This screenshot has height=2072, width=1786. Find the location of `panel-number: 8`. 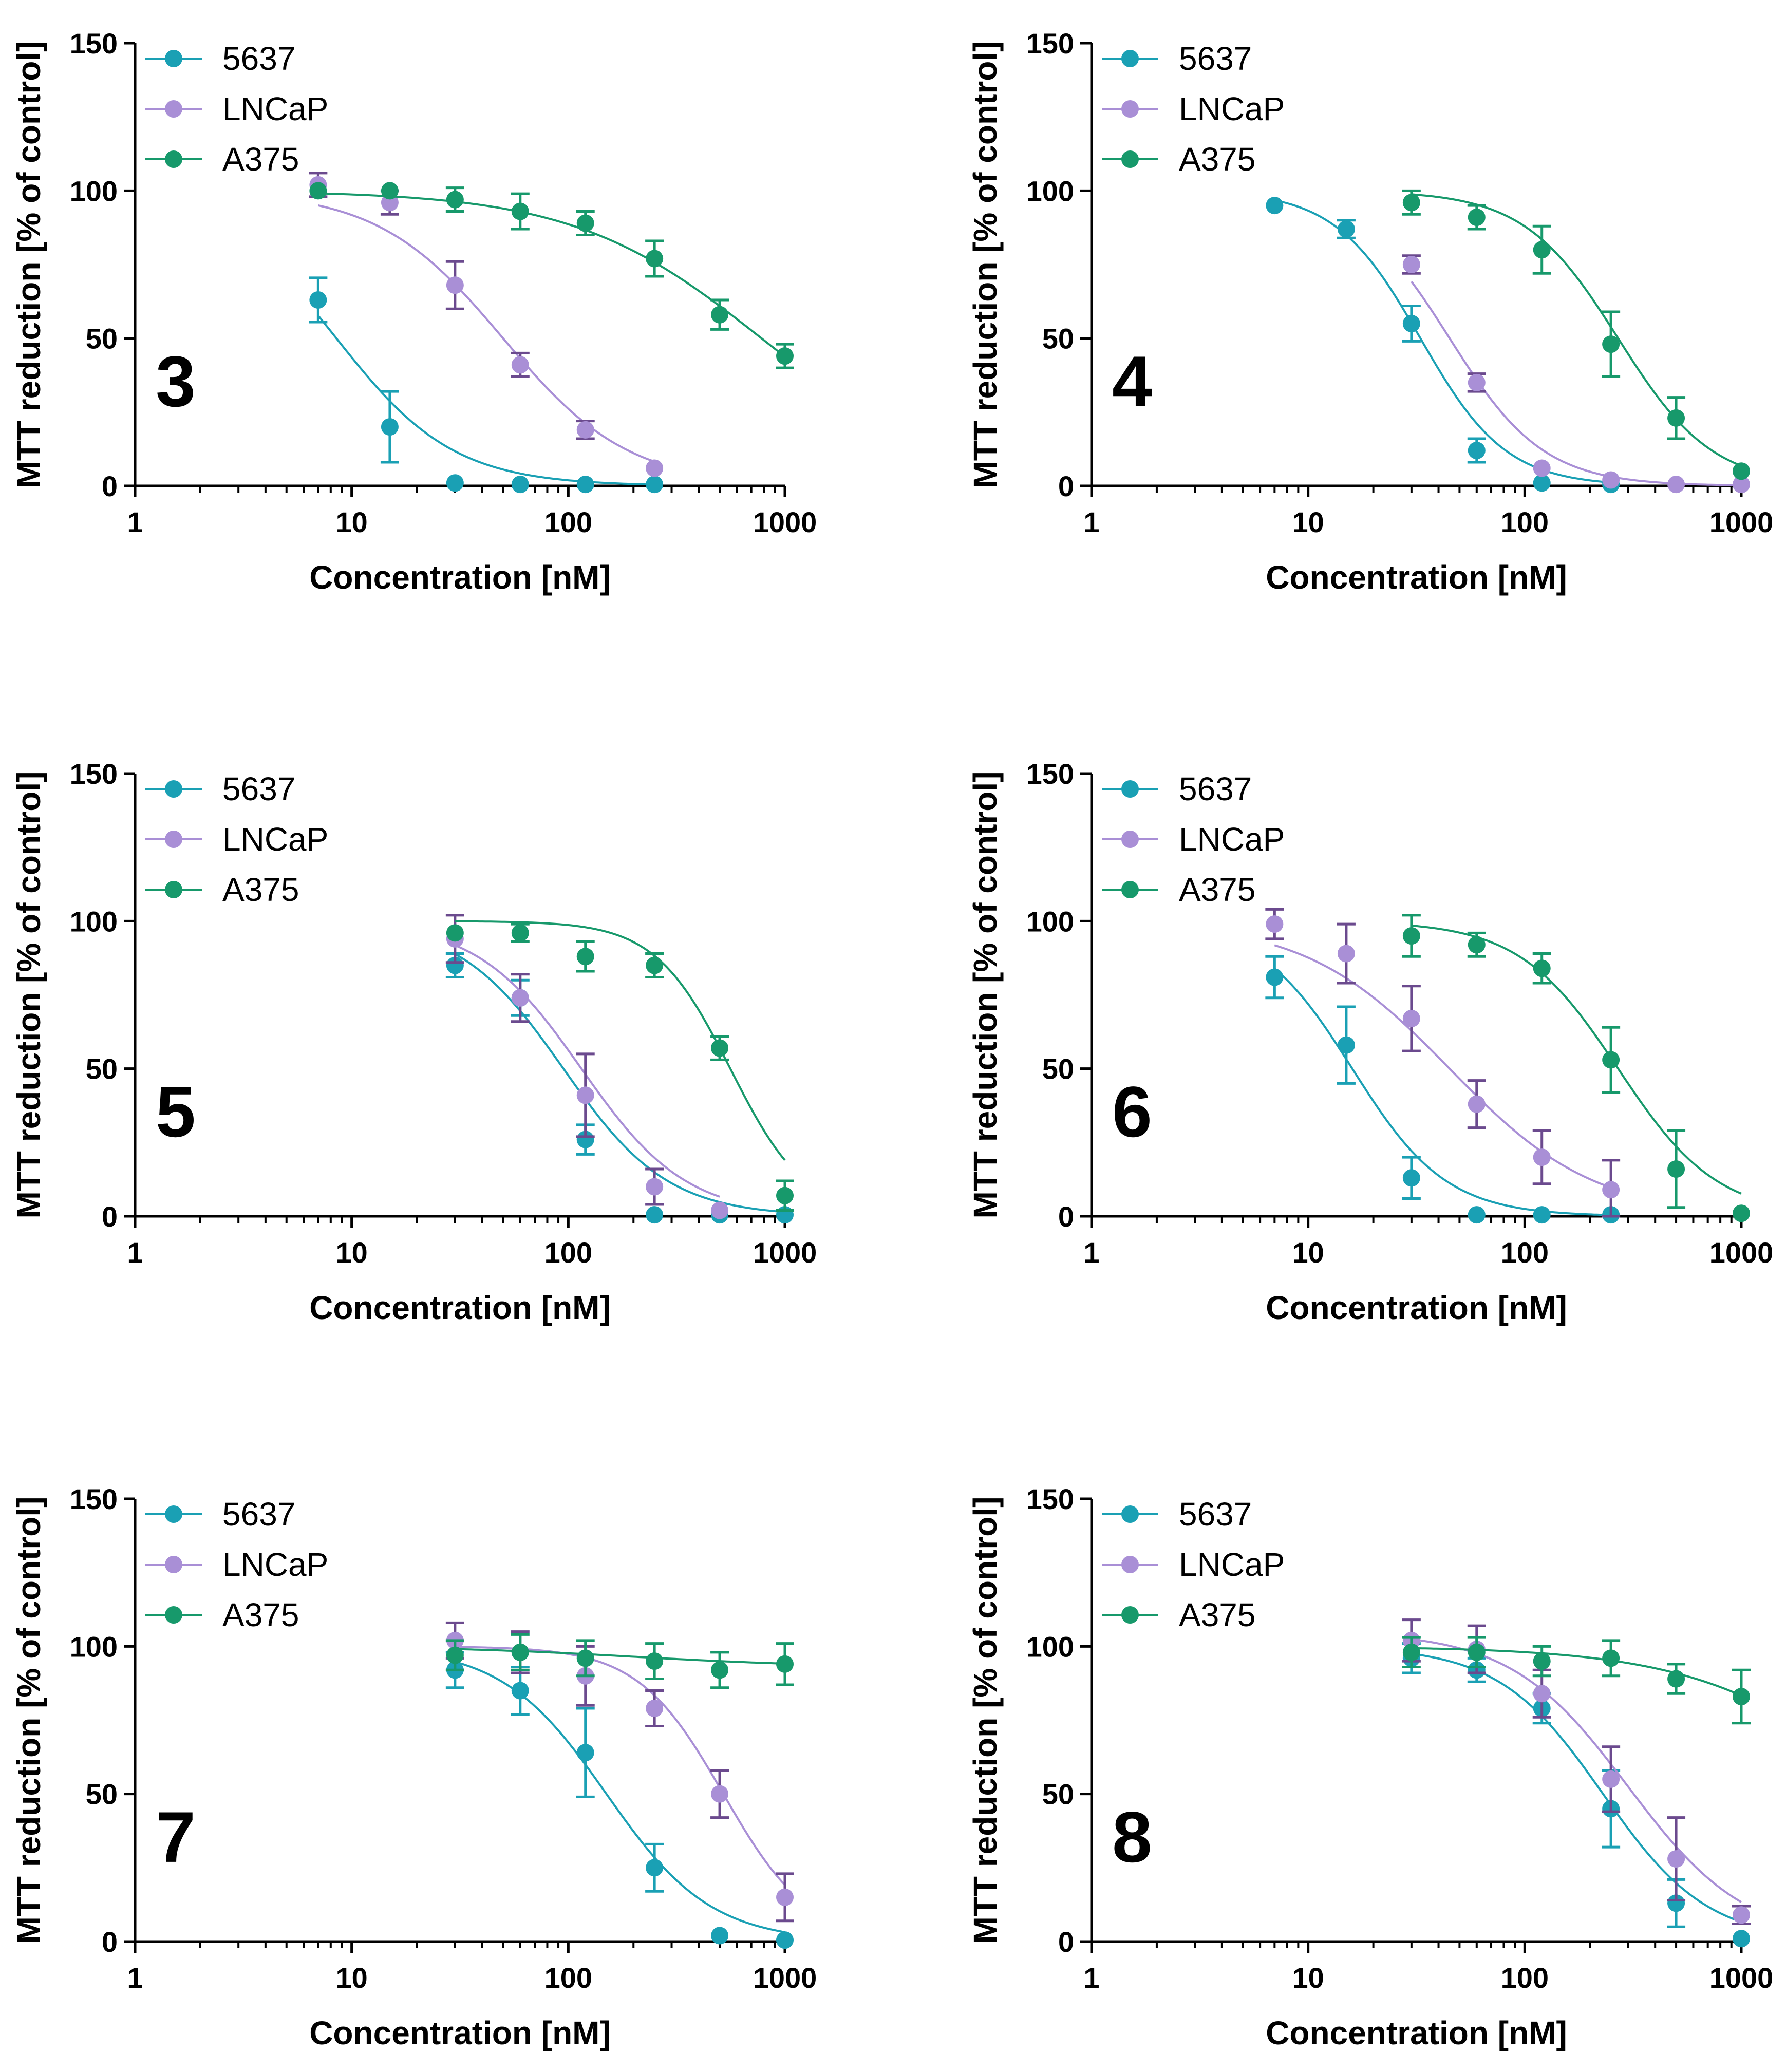

panel-number: 8 is located at coordinates (1132, 1837).